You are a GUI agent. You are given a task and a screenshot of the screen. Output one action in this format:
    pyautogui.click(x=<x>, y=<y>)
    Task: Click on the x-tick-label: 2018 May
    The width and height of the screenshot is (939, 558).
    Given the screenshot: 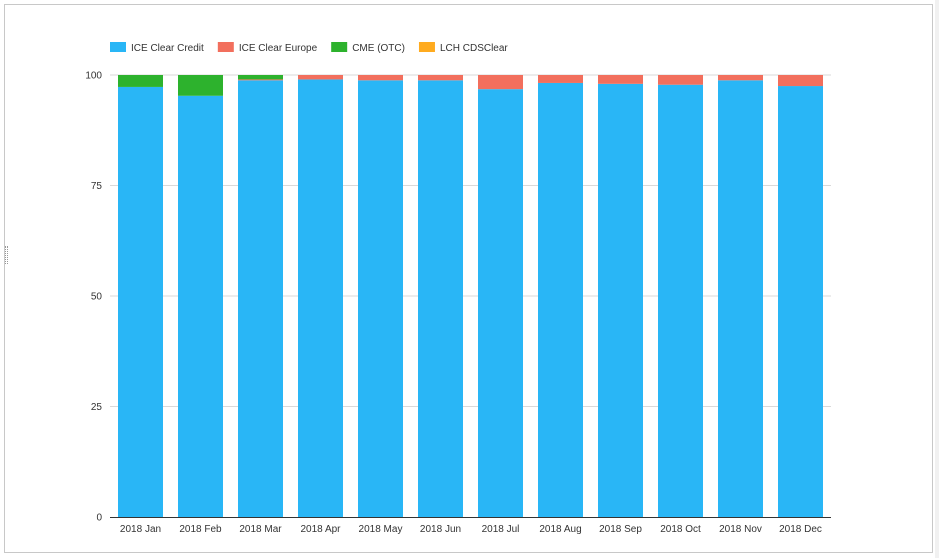 What is the action you would take?
    pyautogui.click(x=381, y=529)
    